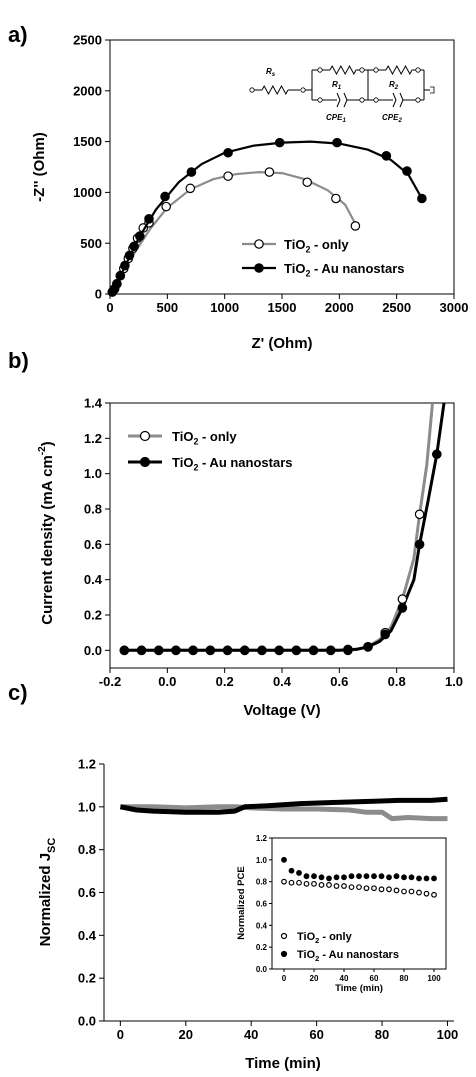 Image resolution: width=476 pixels, height=1077 pixels. I want to click on panel-letter: b), so click(18, 360).